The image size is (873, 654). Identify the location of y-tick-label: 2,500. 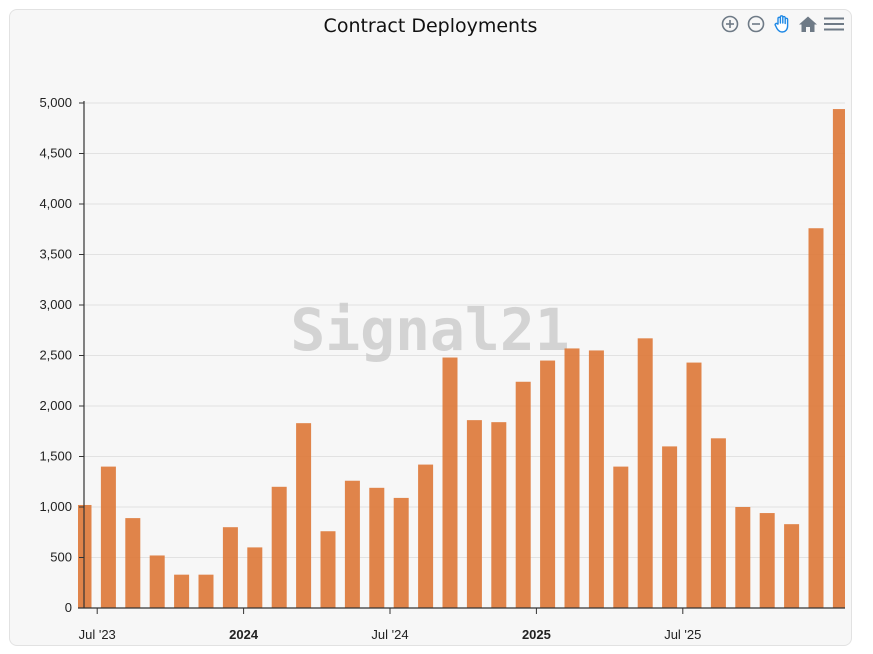
(55, 355).